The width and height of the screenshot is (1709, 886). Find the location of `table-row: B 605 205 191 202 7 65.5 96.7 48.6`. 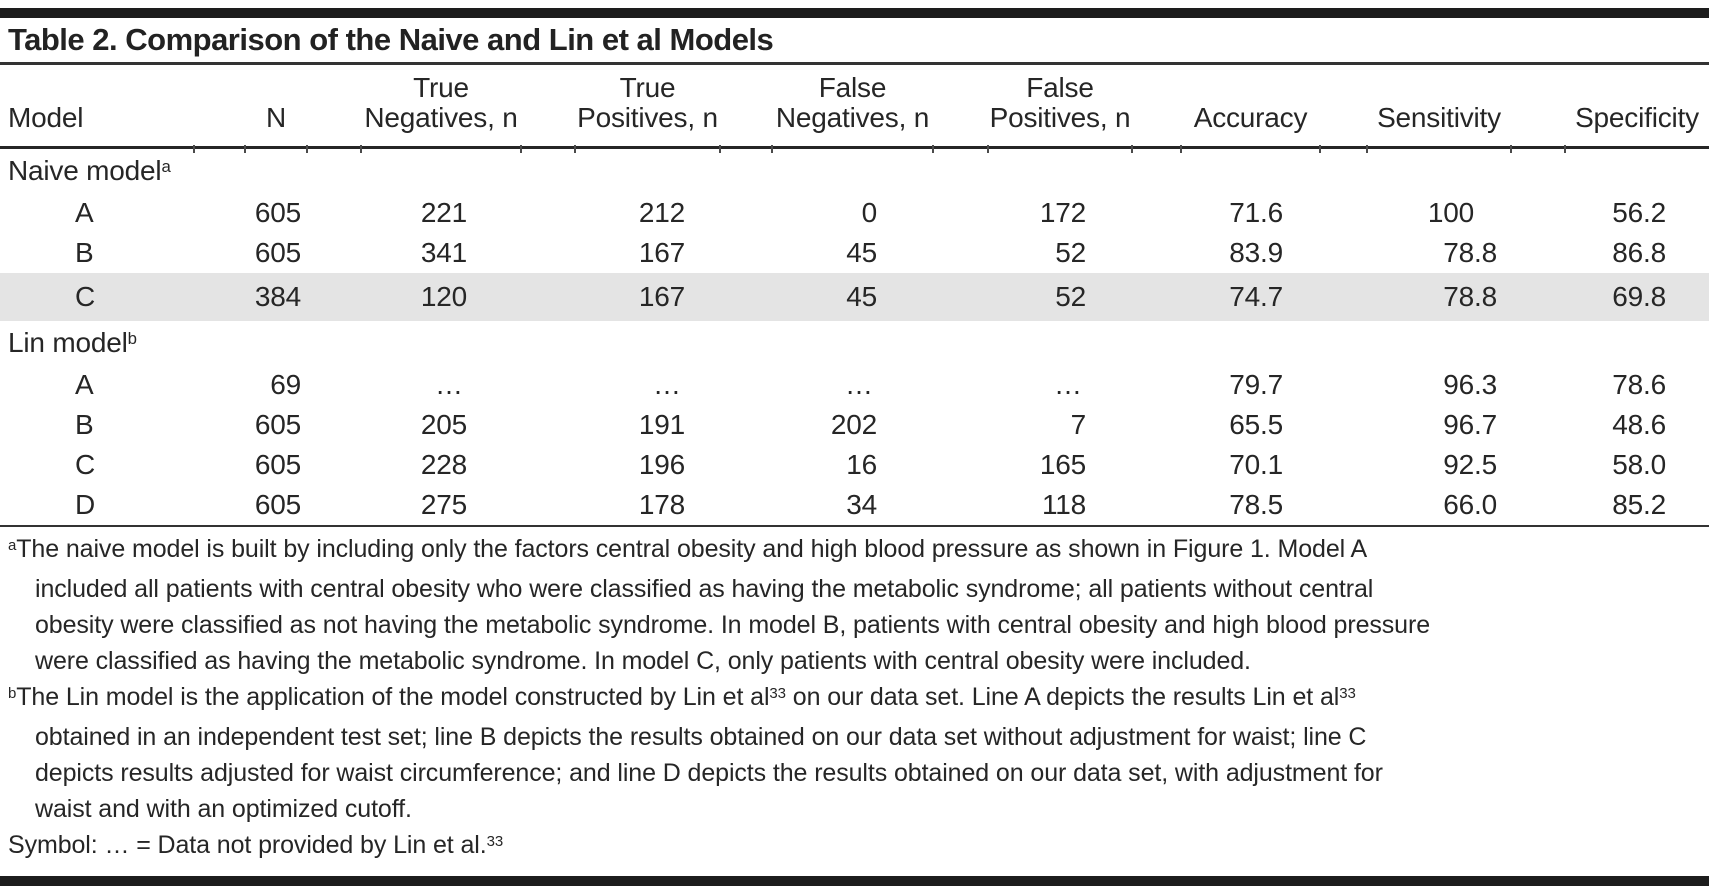

table-row: B 605 205 191 202 7 65.5 96.7 48.6 is located at coordinates (854, 425).